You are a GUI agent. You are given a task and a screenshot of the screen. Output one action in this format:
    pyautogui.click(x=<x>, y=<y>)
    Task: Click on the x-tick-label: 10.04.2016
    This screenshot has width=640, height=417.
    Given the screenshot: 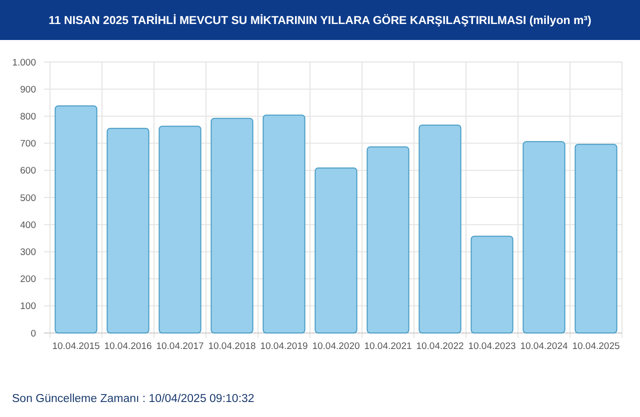 What is the action you would take?
    pyautogui.click(x=128, y=346)
    